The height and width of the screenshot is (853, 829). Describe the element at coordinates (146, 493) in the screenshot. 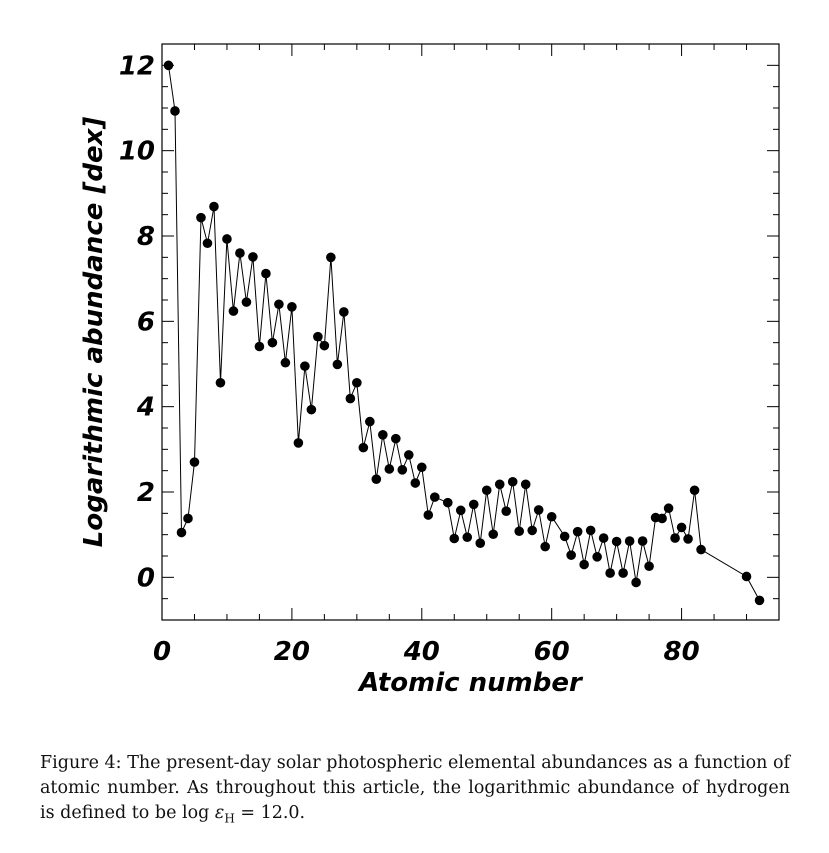

I see `y-tick-label: 2` at that location.